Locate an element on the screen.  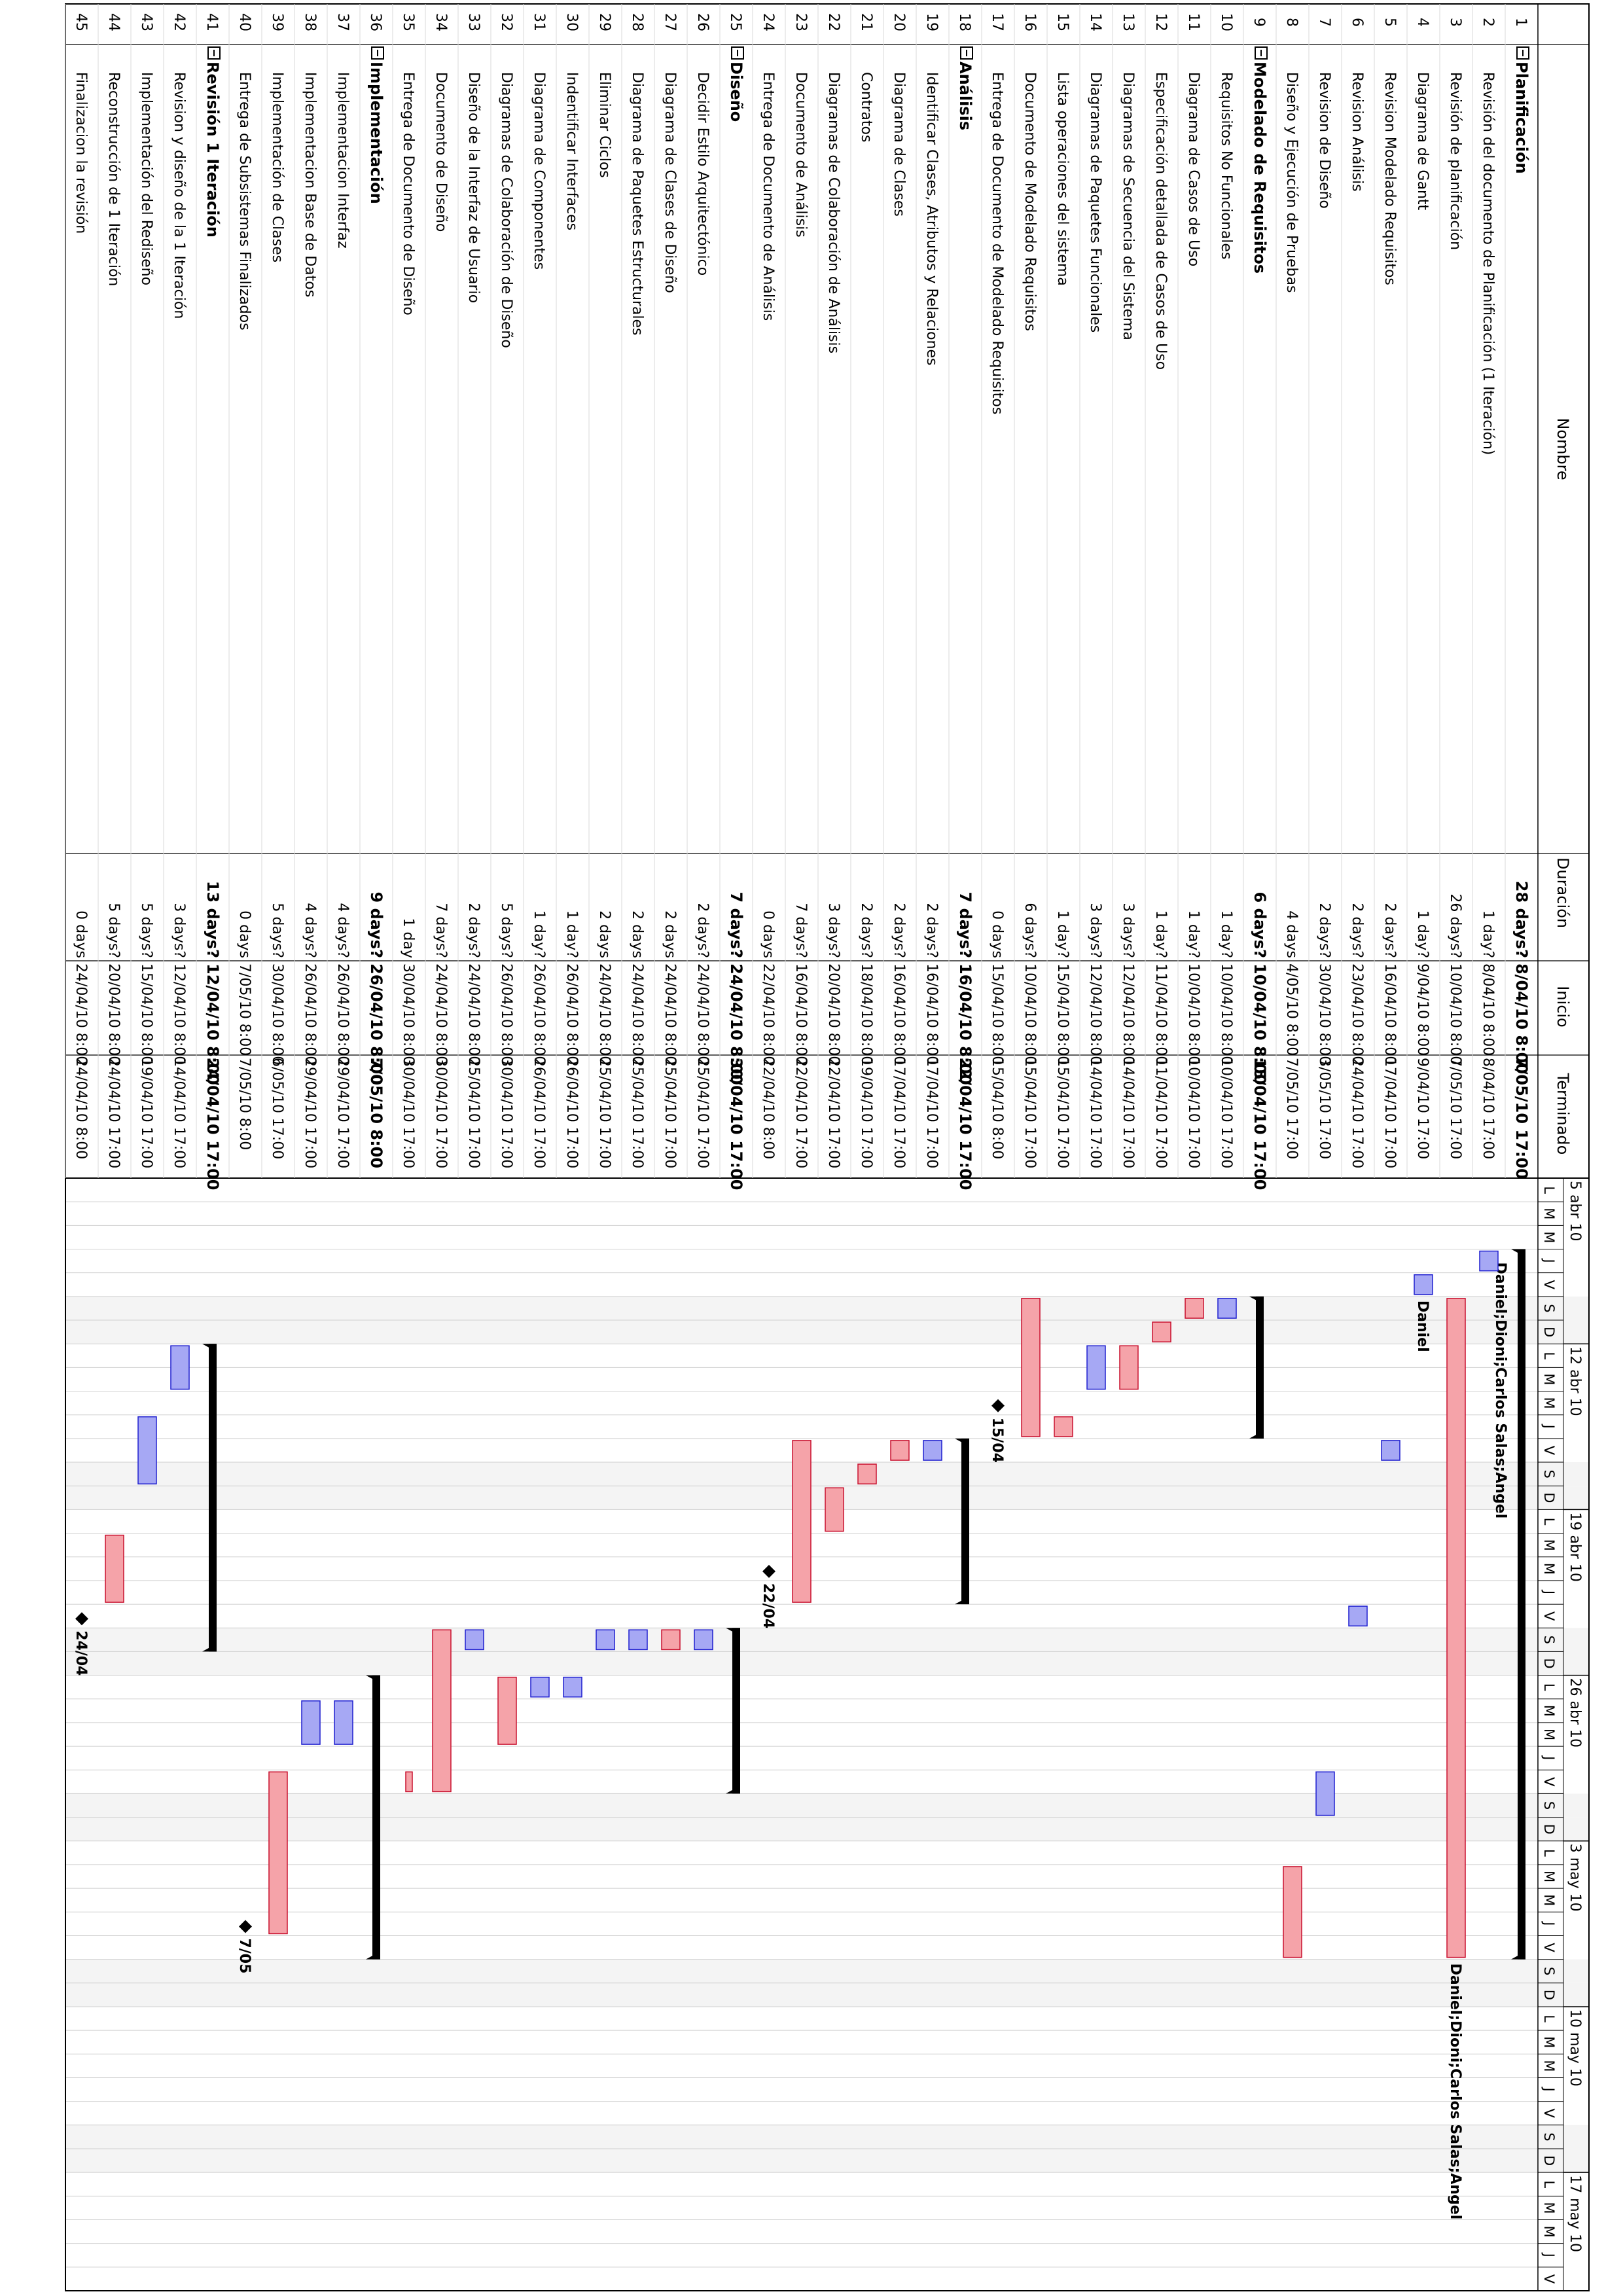
task-id: 10 is located at coordinates (1226, 22).